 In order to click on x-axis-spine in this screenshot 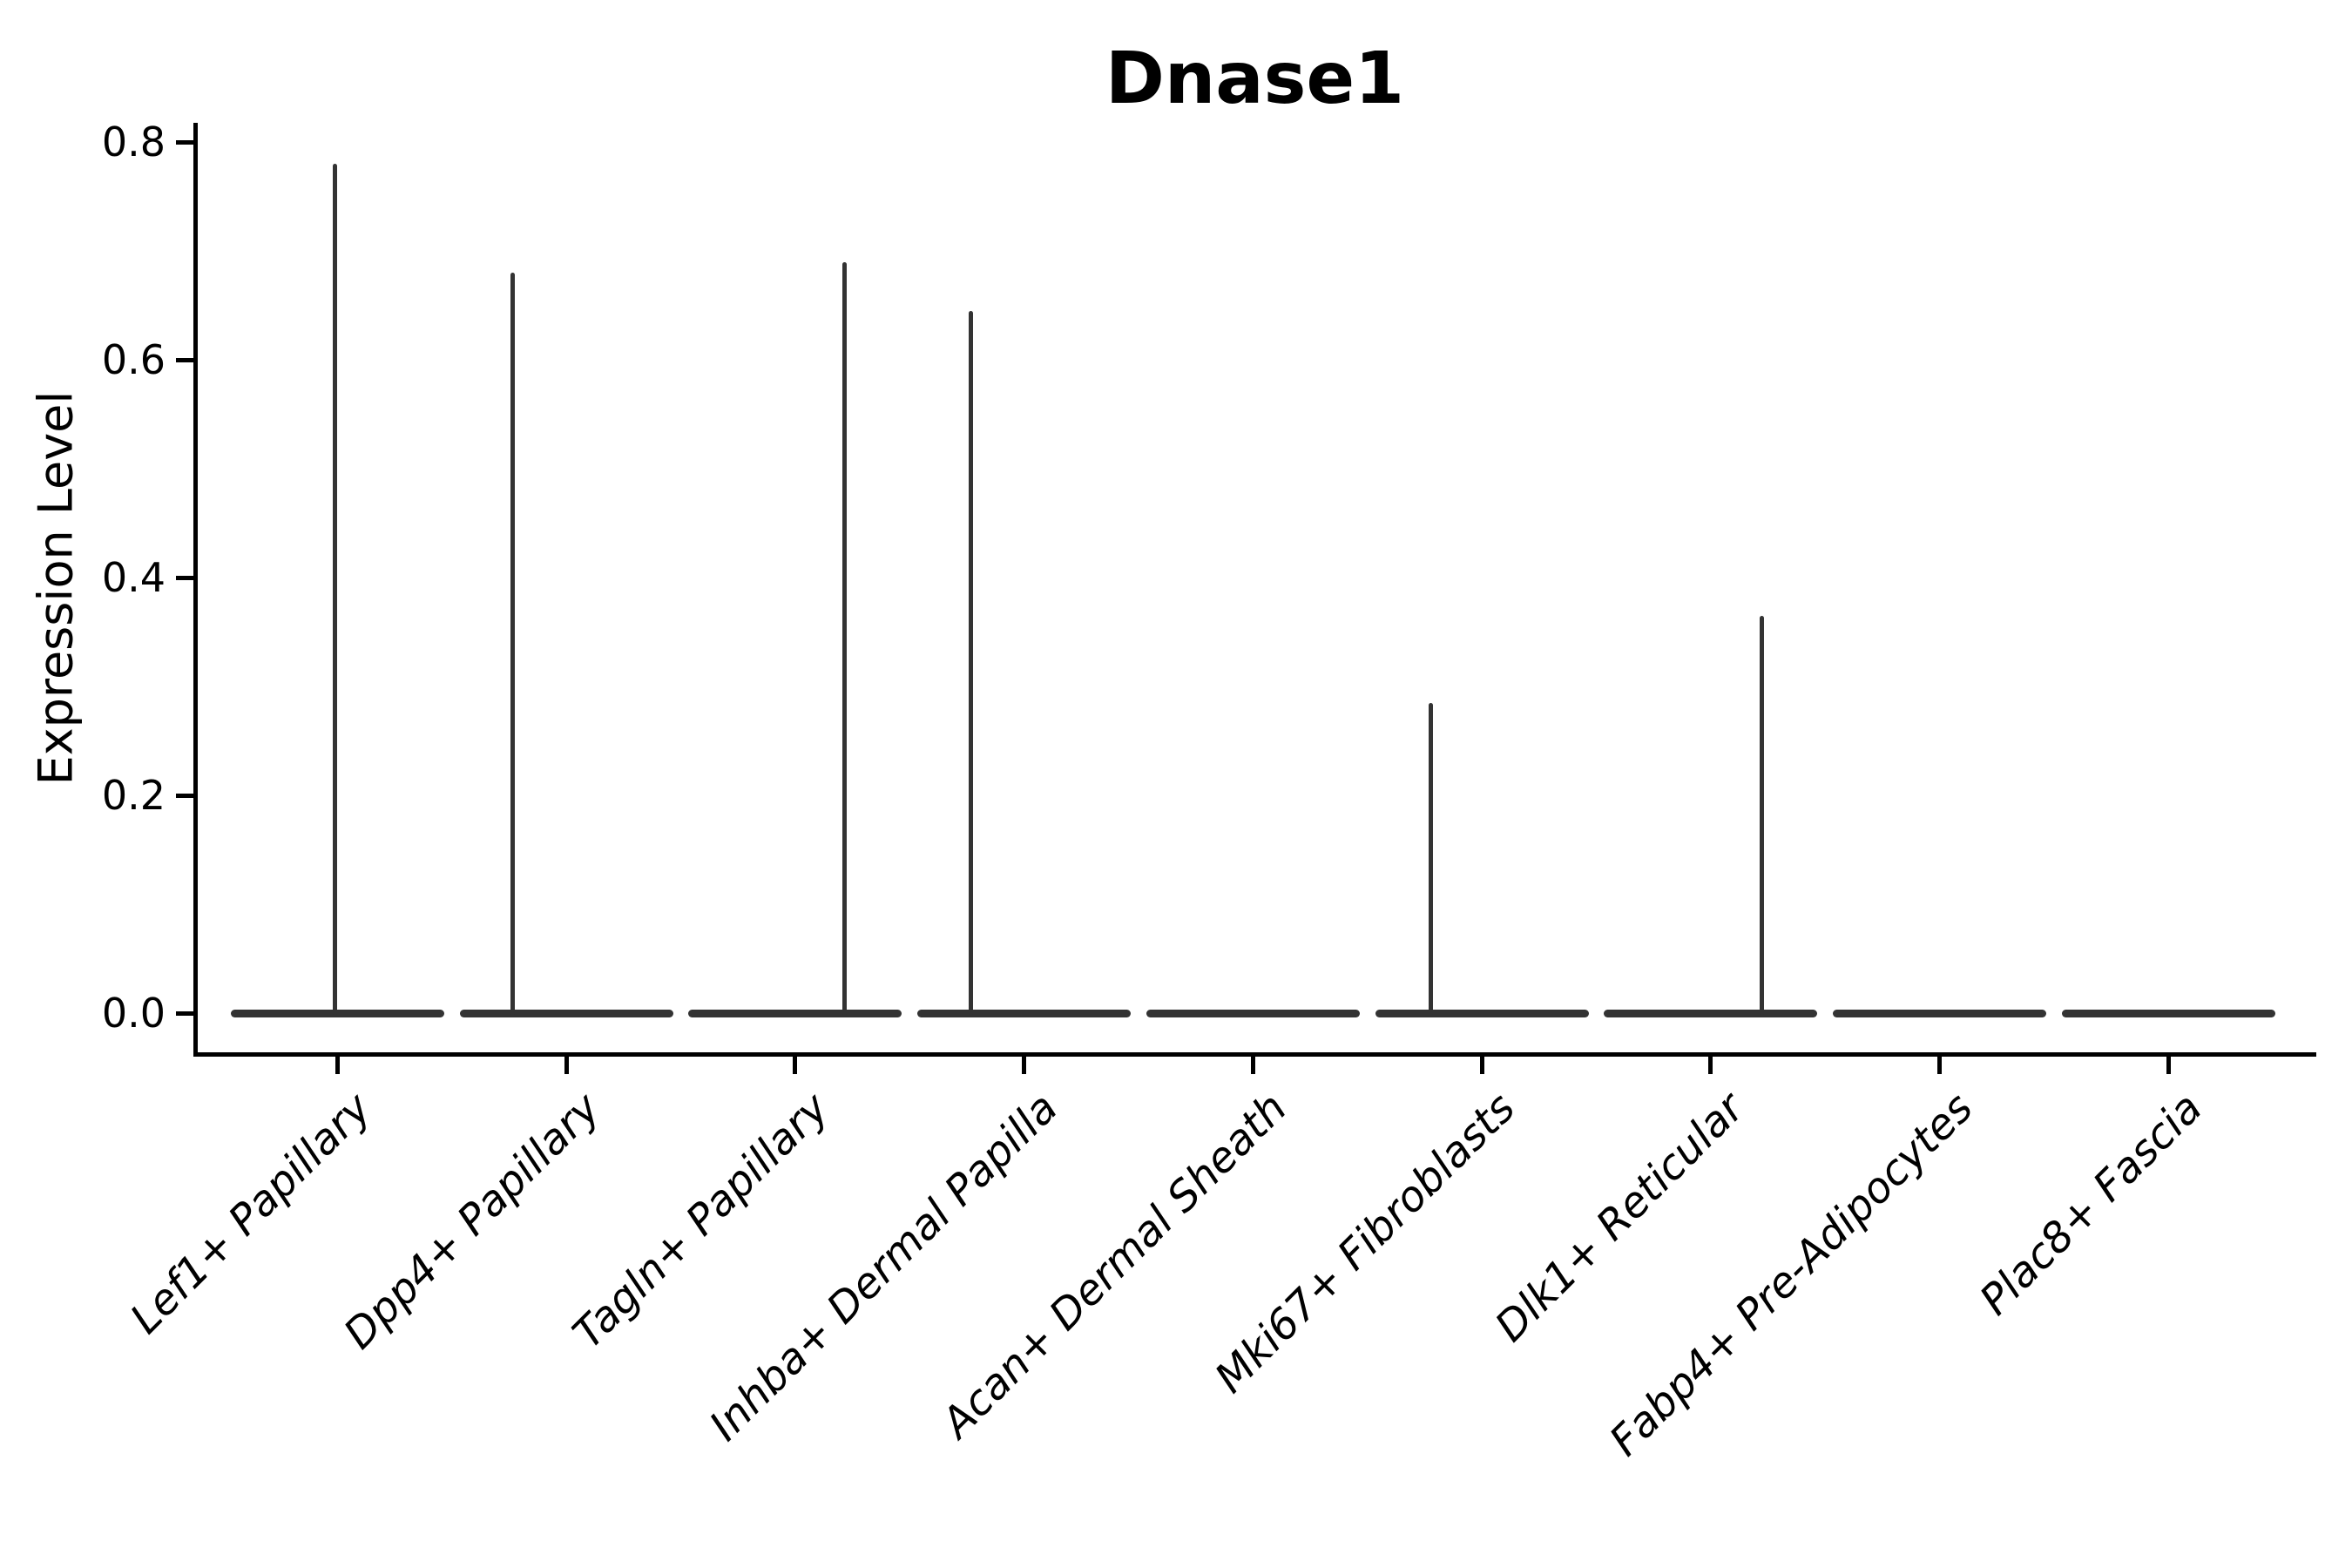, I will do `click(1254, 1054)`.